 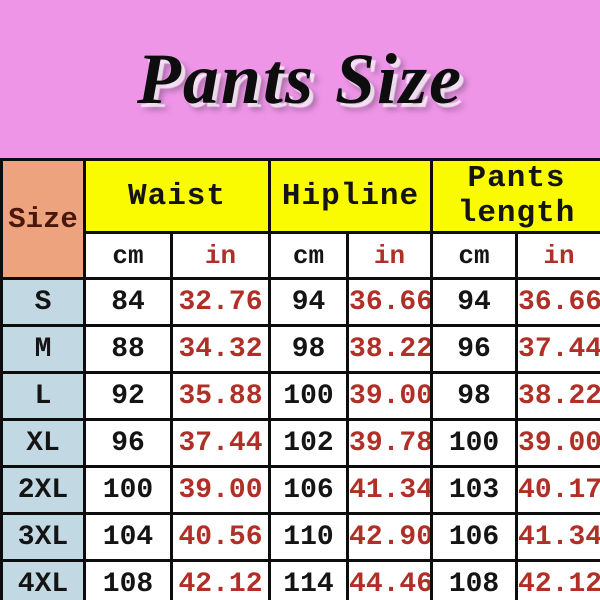 I want to click on size-cell: L, so click(x=43, y=396).